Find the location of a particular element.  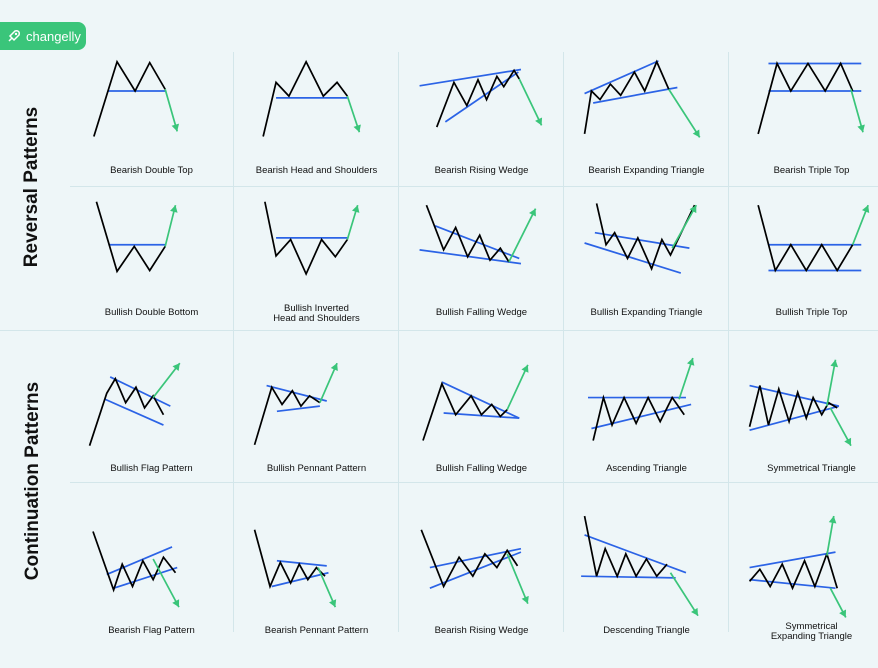

pattern-cell: Bullish Pennant Pattern is located at coordinates (316, 424).